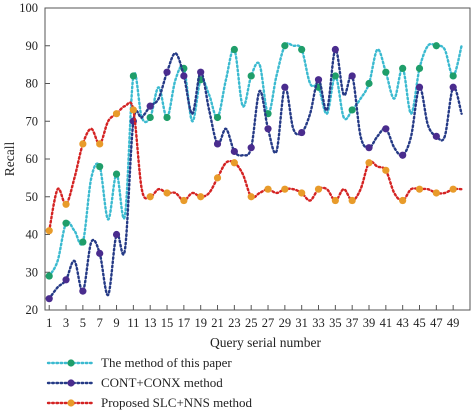 This screenshot has width=474, height=415. Describe the element at coordinates (217, 323) in the screenshot. I see `x-tick-label: 21` at that location.